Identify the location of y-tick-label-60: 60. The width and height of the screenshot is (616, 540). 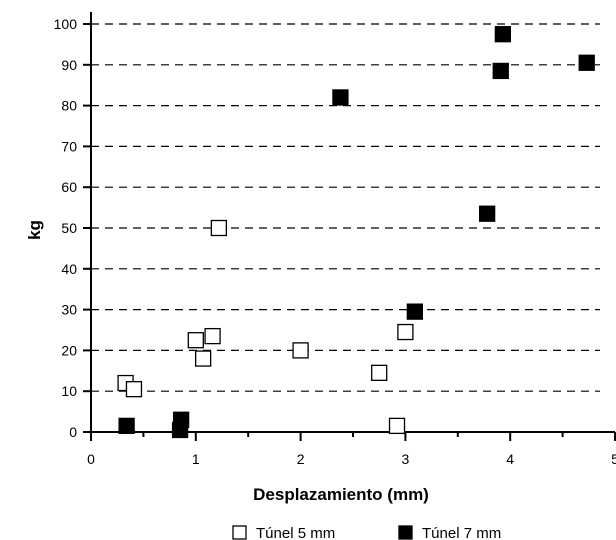
(69, 187).